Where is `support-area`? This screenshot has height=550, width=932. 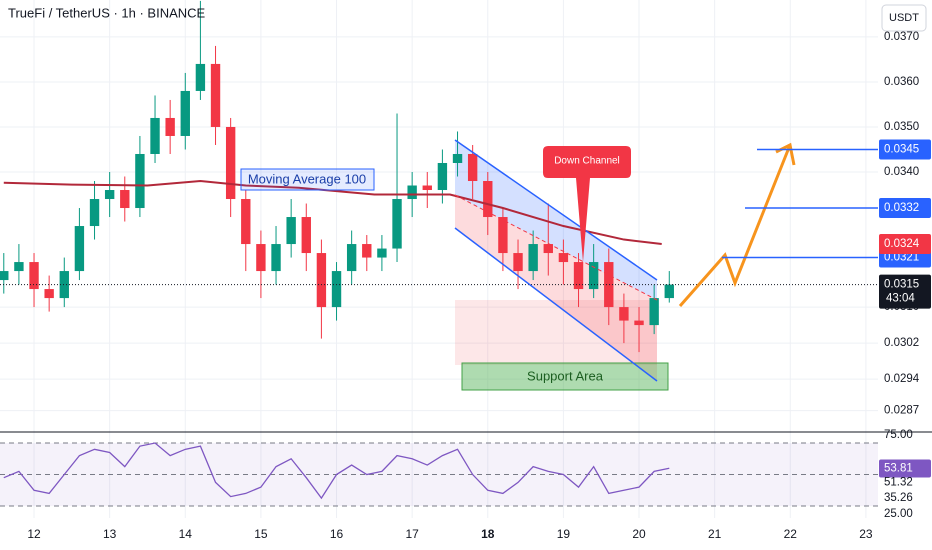
support-area is located at coordinates (565, 376).